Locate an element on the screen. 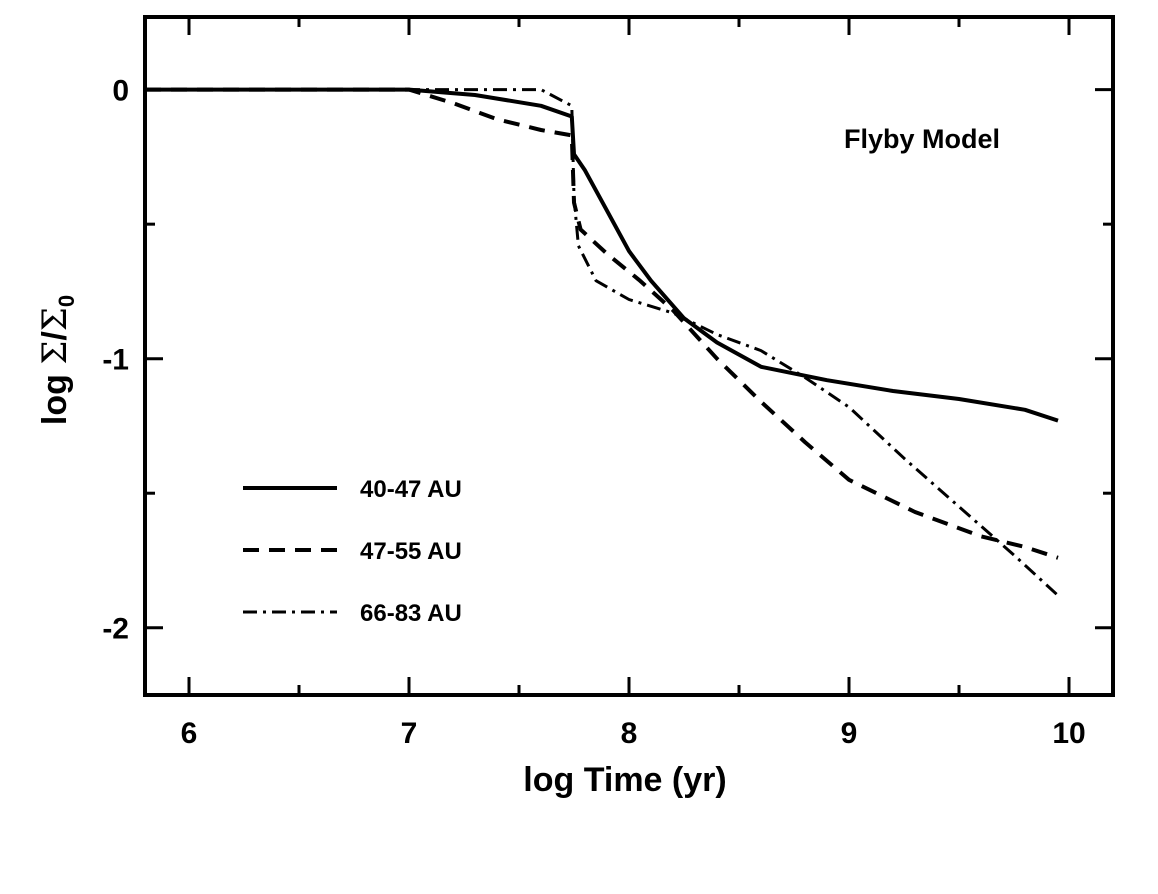 The image size is (1158, 894). legend-label-40-47: 40-47 AU is located at coordinates (411, 489).